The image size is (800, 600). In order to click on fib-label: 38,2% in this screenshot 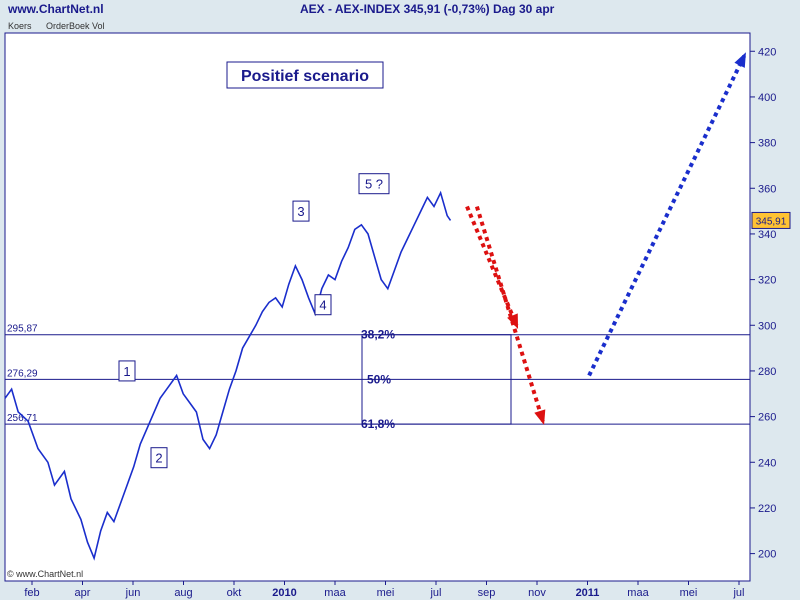, I will do `click(378, 335)`.